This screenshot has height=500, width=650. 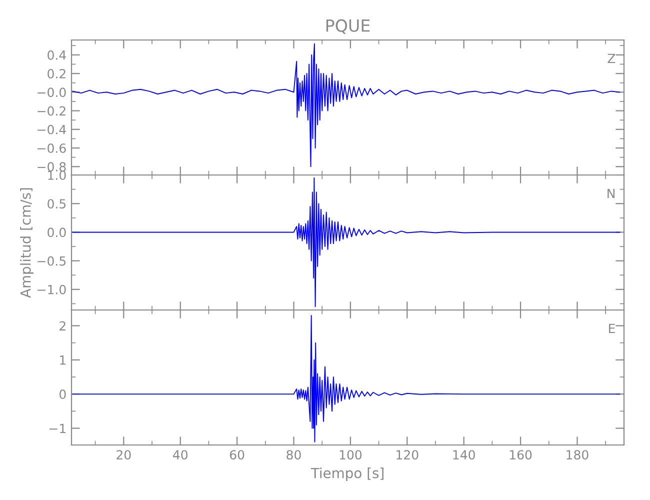 What do you see at coordinates (180, 455) in the screenshot?
I see `x-tick-label: 40` at bounding box center [180, 455].